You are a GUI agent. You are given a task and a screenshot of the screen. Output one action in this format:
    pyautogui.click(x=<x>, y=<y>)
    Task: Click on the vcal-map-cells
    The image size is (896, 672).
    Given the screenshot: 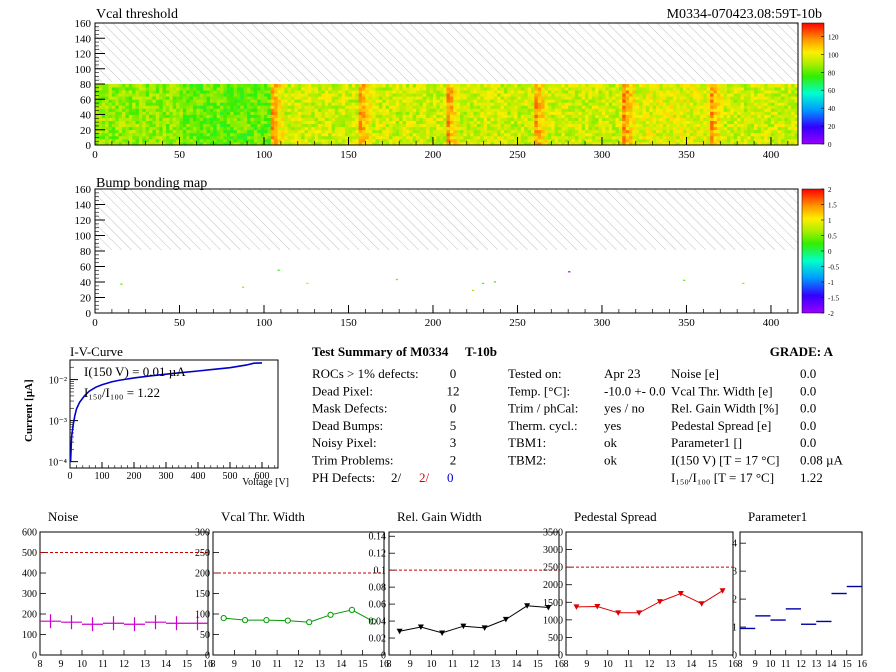 What is the action you would take?
    pyautogui.click(x=447, y=115)
    